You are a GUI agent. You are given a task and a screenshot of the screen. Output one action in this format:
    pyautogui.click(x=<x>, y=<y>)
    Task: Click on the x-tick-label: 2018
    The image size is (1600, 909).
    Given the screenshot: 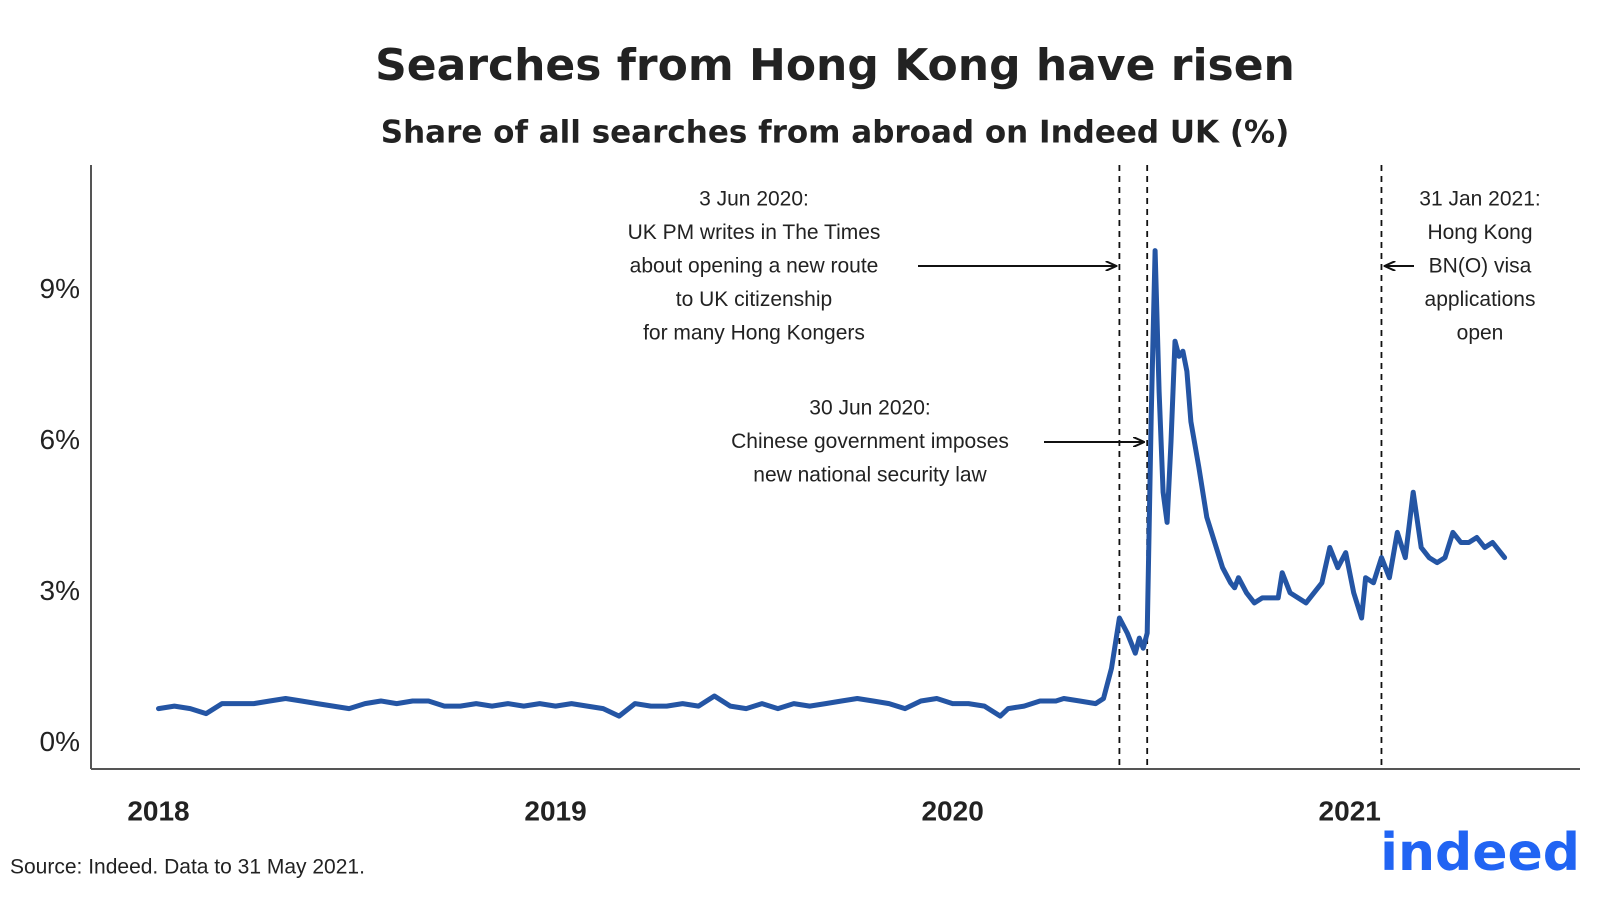 What is the action you would take?
    pyautogui.click(x=158, y=810)
    